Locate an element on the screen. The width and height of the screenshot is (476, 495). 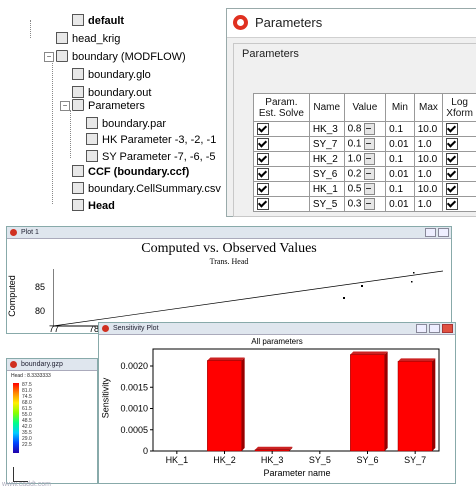
value-cell: 1.0 is located at coordinates (365, 159).